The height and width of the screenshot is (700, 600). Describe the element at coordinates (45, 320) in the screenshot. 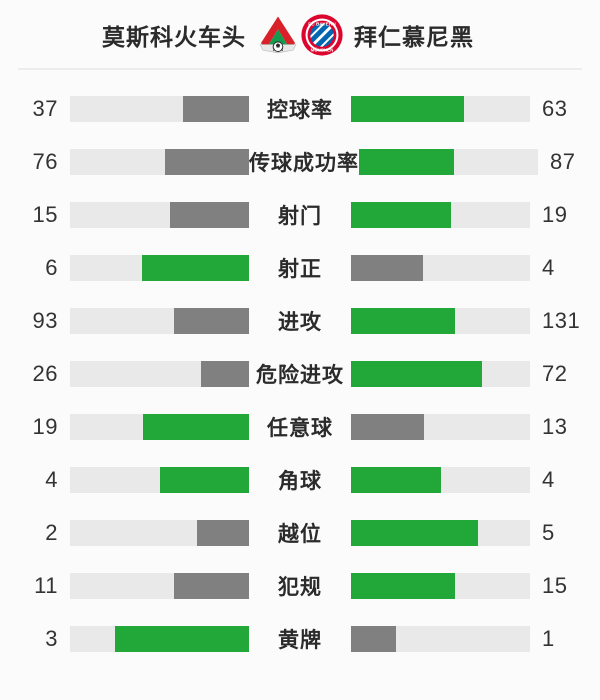

I see `home-value: 93` at that location.